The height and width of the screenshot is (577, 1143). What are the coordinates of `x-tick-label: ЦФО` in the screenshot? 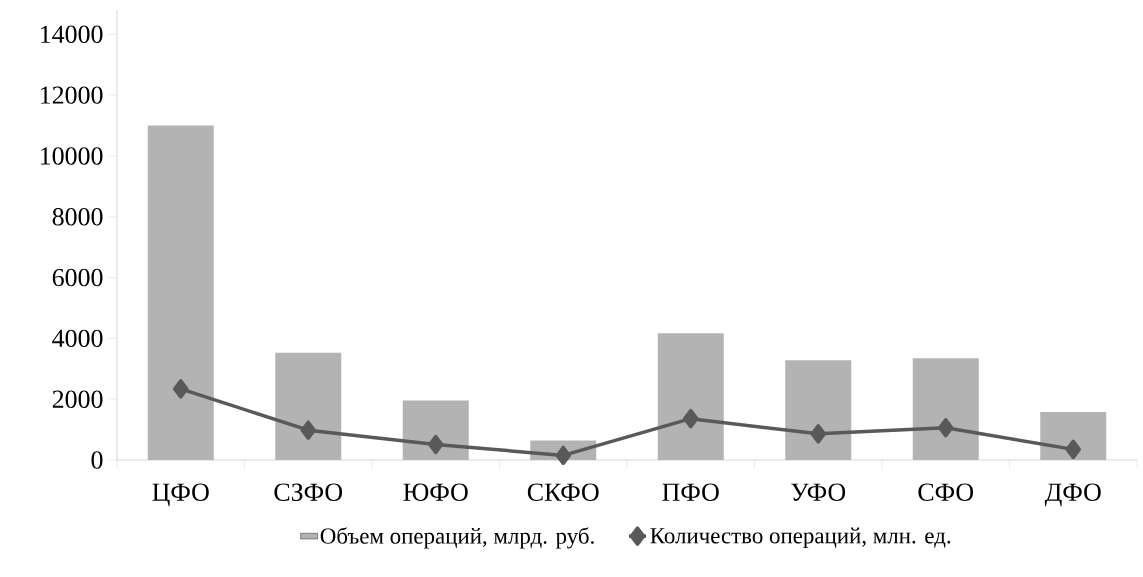 It's located at (180, 495).